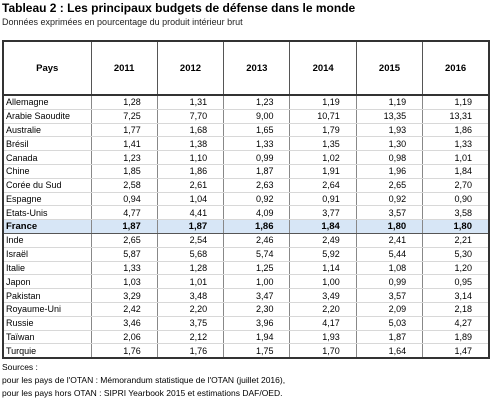 The width and height of the screenshot is (492, 401). Describe the element at coordinates (47, 309) in the screenshot. I see `country-cell: Royaume-Uni` at that location.